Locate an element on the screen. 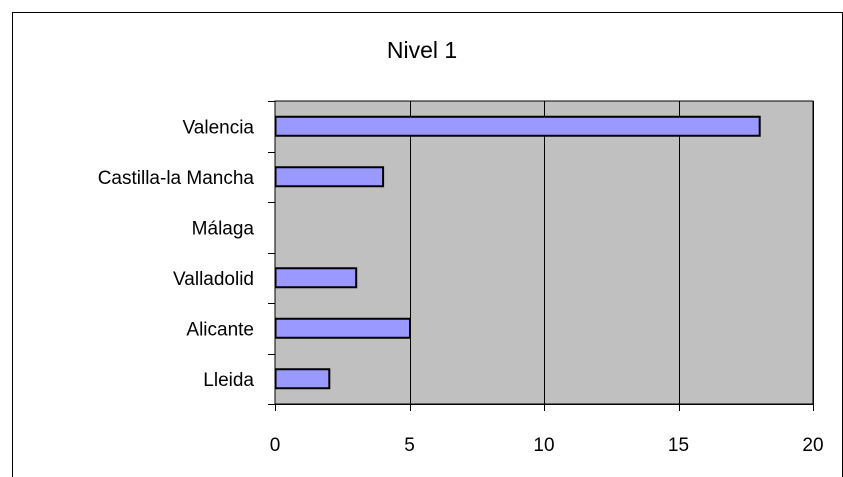 The width and height of the screenshot is (843, 477). bar-castilla-la-mancha is located at coordinates (329, 177).